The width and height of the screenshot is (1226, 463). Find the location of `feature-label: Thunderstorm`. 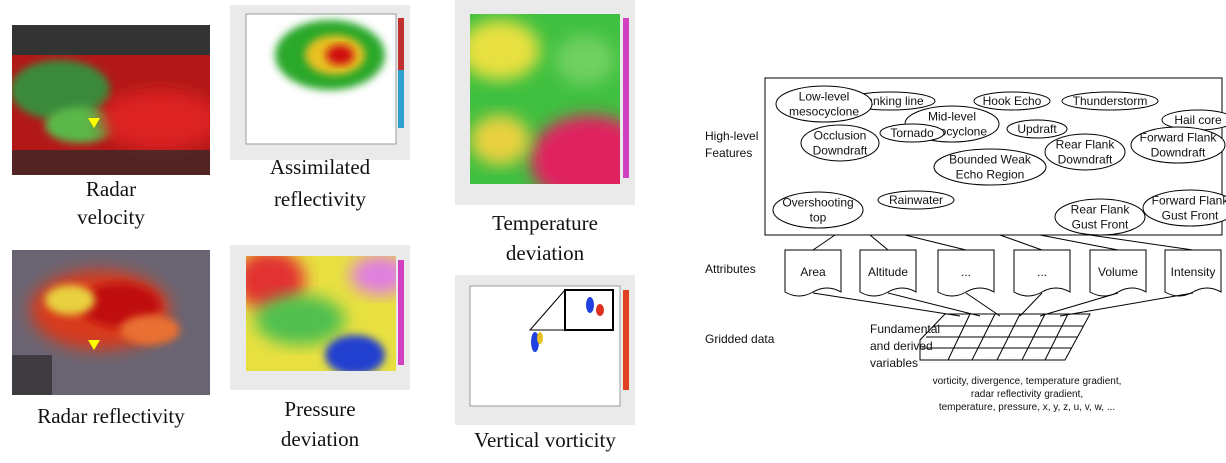

feature-label: Thunderstorm is located at coordinates (1110, 101).